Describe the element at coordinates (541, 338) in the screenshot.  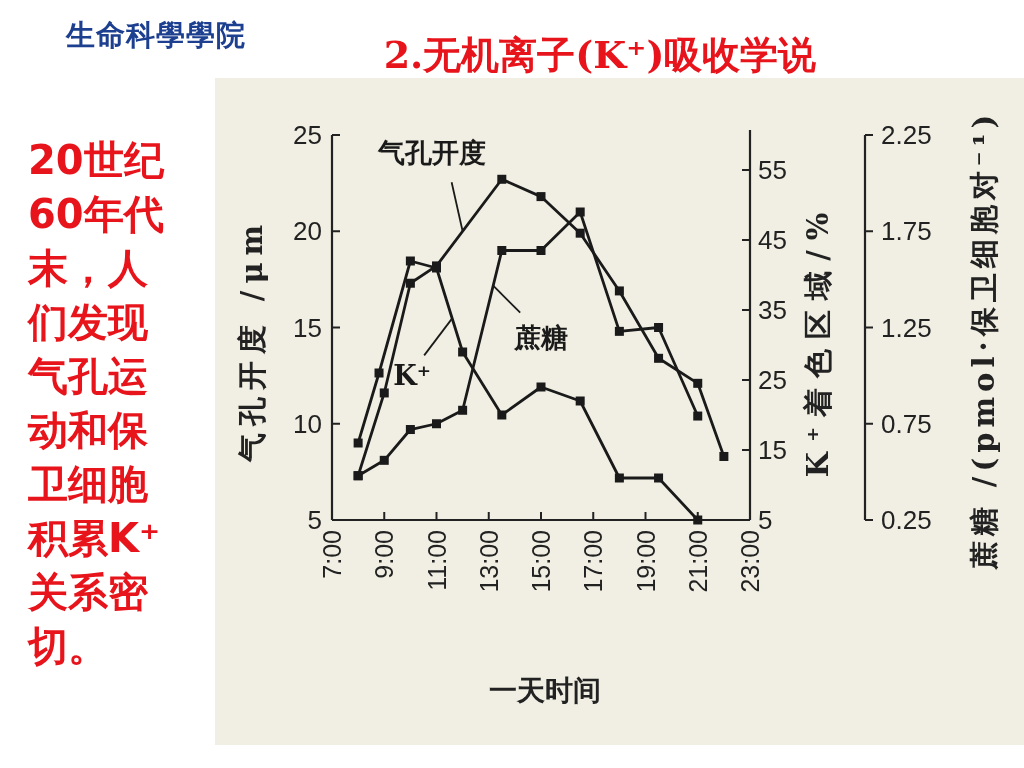
I see `legend-label: 蔗糖` at that location.